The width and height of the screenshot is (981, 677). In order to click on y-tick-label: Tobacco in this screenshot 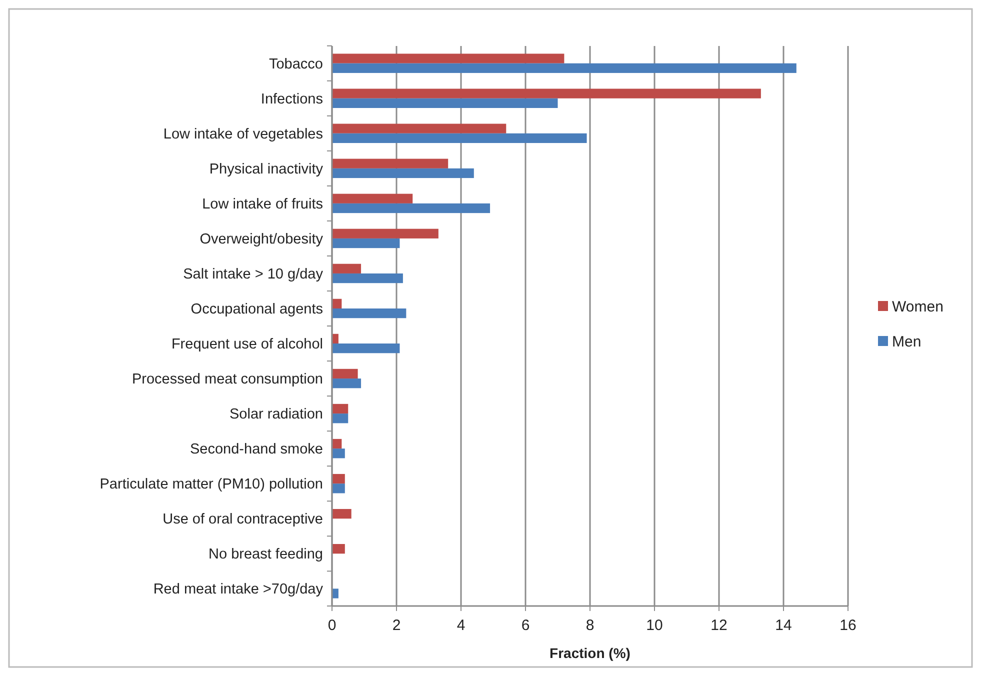, I will do `click(295, 64)`.